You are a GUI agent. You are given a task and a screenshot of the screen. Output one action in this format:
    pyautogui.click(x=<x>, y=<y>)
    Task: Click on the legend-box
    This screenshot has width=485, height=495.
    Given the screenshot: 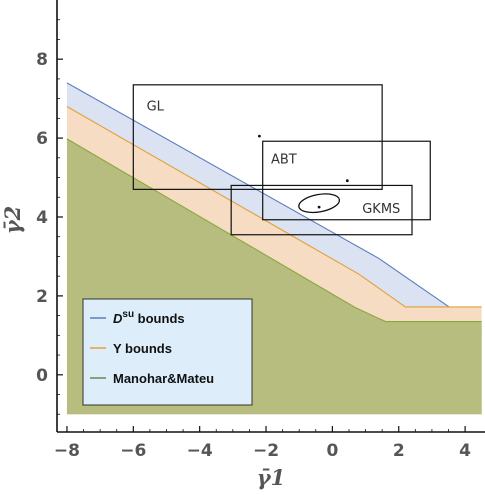 What is the action you would take?
    pyautogui.click(x=167, y=352)
    